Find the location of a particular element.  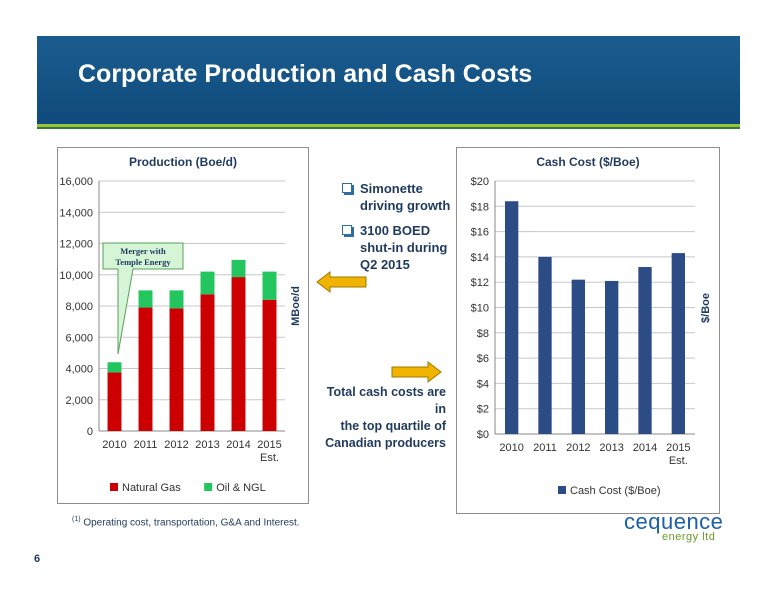

y-axis-label: $/Boe is located at coordinates (706, 308).